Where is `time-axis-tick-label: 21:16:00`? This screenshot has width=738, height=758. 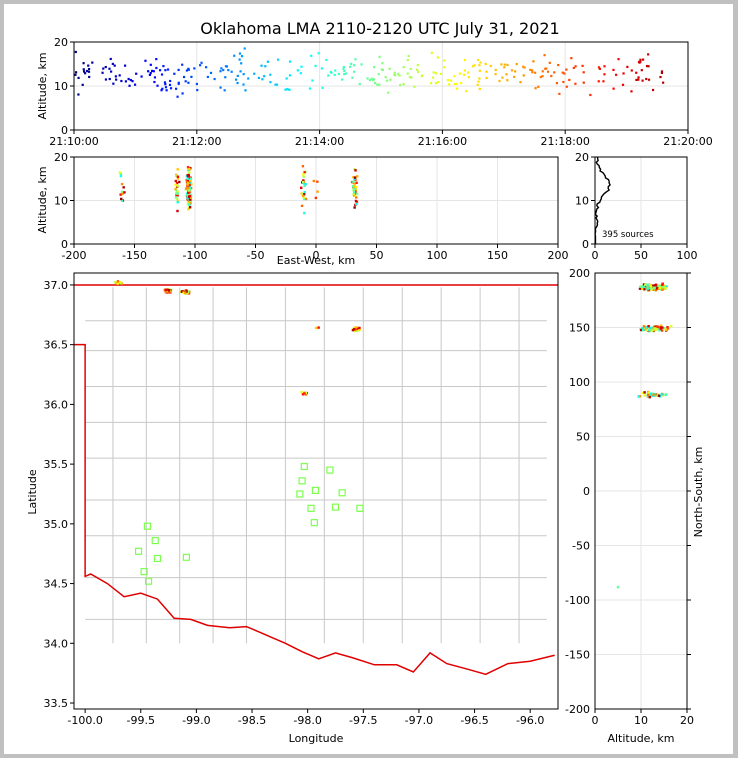
time-axis-tick-label: 21:16:00 is located at coordinates (442, 141).